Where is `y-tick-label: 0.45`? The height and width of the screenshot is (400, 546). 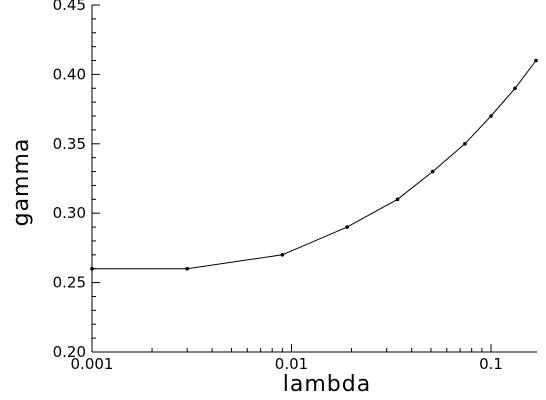
y-tick-label: 0.45 is located at coordinates (69, 7).